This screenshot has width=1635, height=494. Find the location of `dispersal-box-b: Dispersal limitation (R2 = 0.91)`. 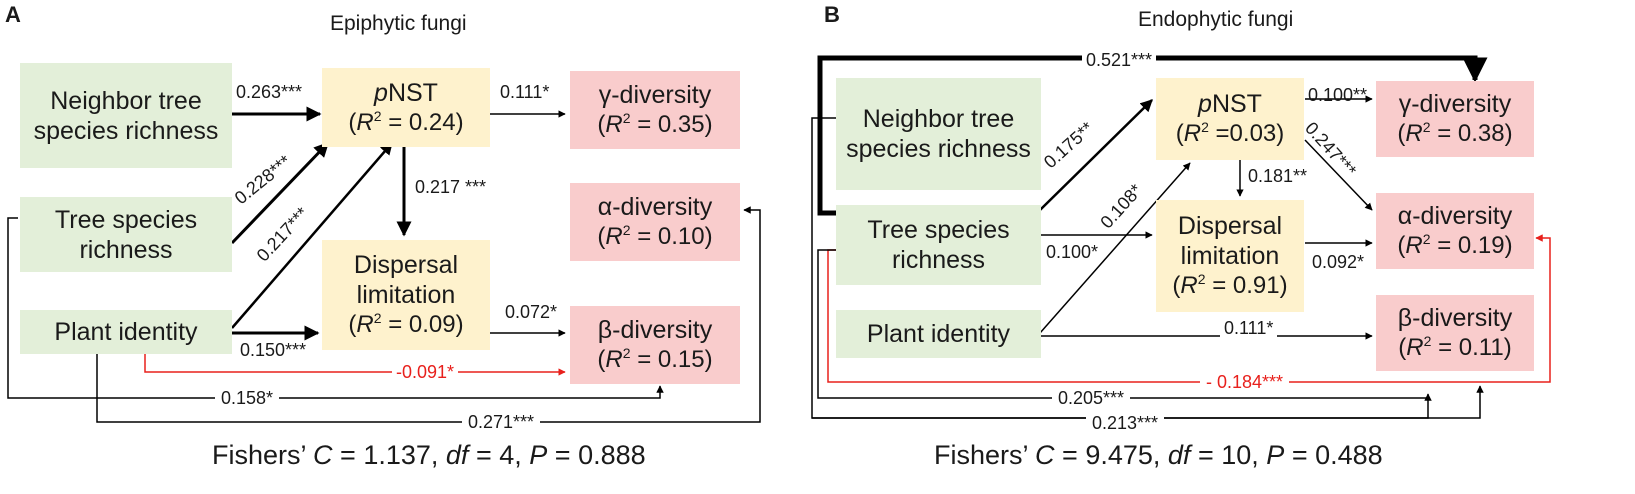

dispersal-box-b: Dispersal limitation (R2 = 0.91) is located at coordinates (1230, 256).